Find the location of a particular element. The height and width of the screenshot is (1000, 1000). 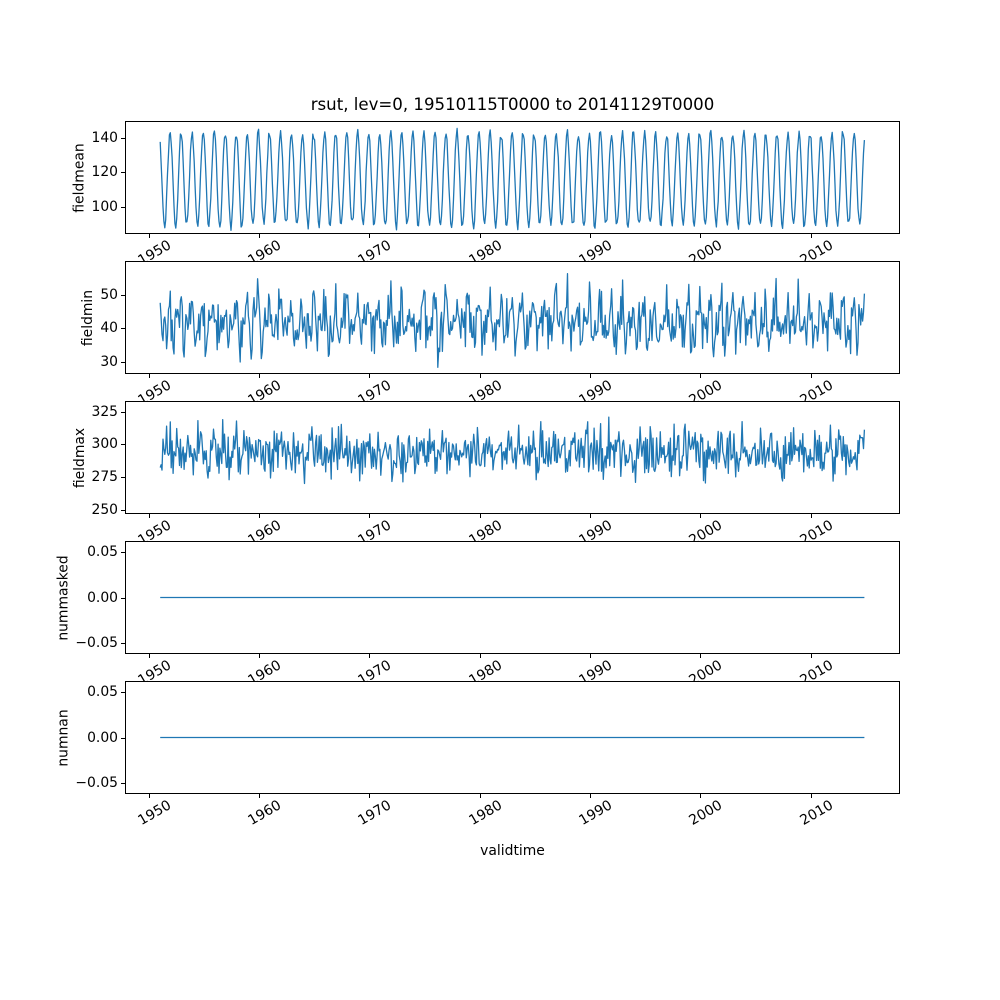

y-tick-label: 325 is located at coordinates (104, 411).